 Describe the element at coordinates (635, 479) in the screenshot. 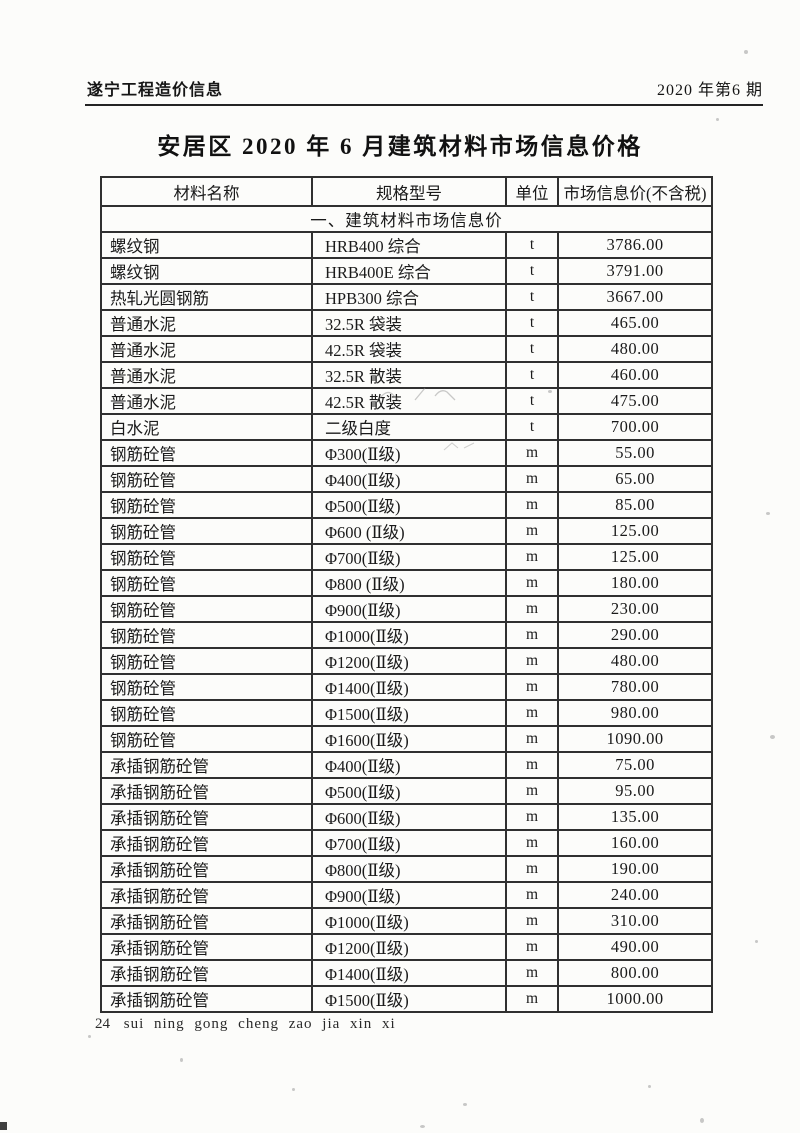

I see `price-cell: 65.00` at that location.